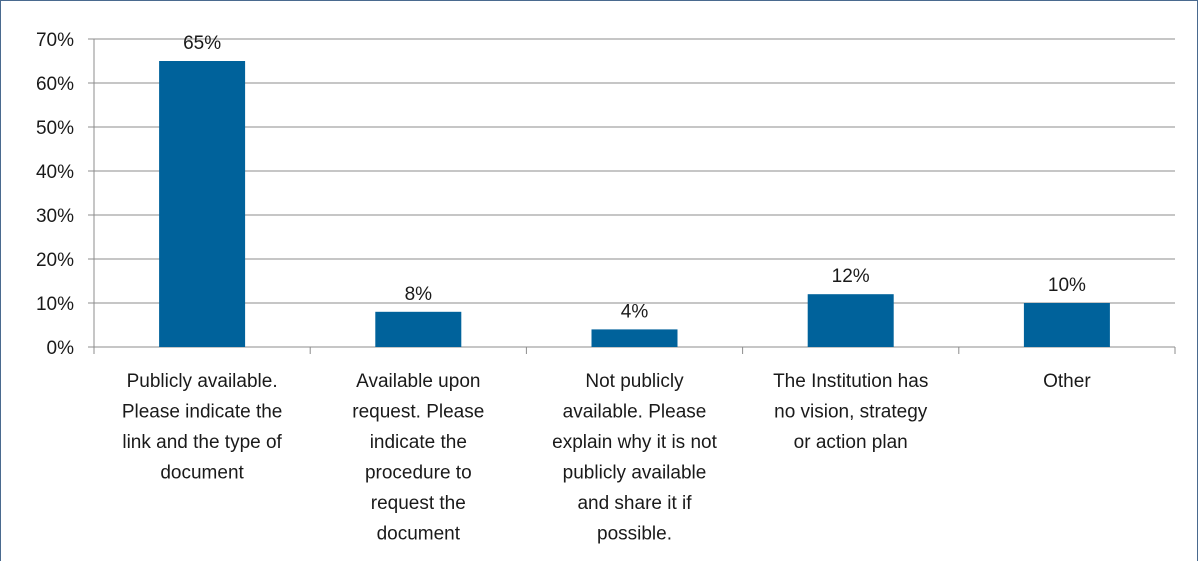 Image resolution: width=1198 pixels, height=562 pixels. What do you see at coordinates (418, 473) in the screenshot?
I see `category-label-line: procedure to` at bounding box center [418, 473].